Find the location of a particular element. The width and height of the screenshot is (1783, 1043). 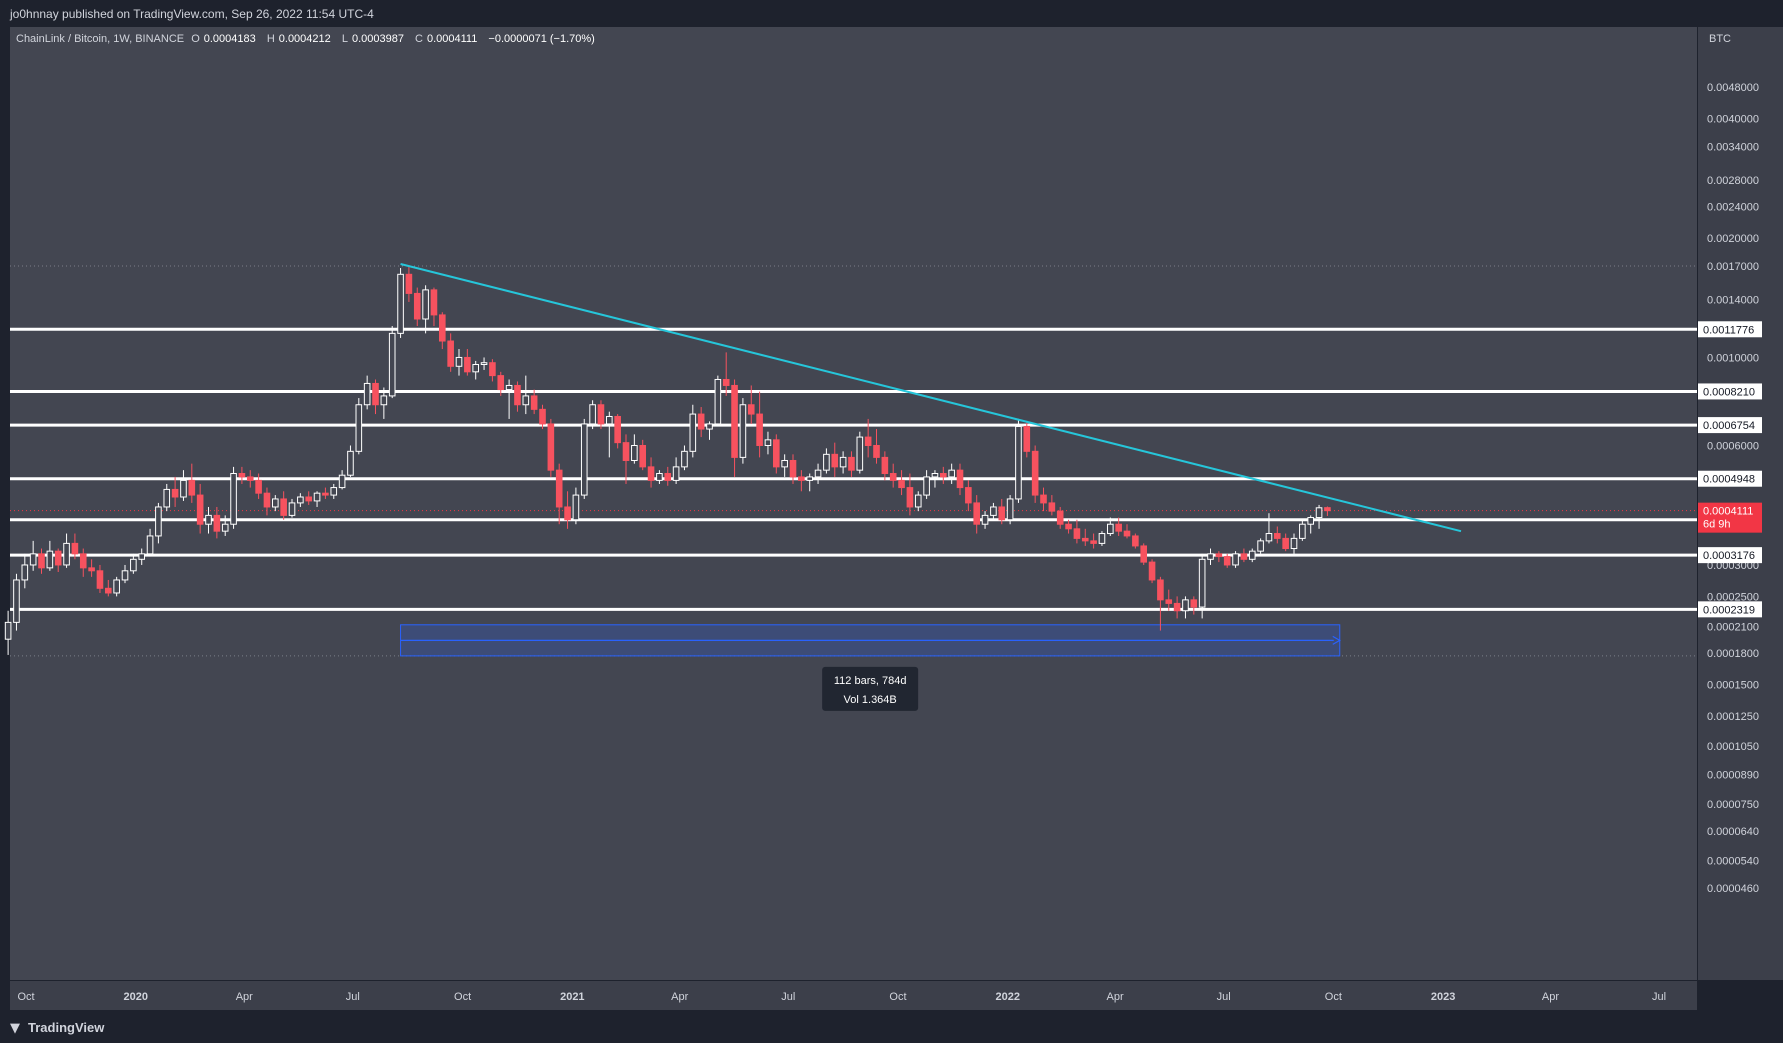

time-axis is located at coordinates (853, 995).